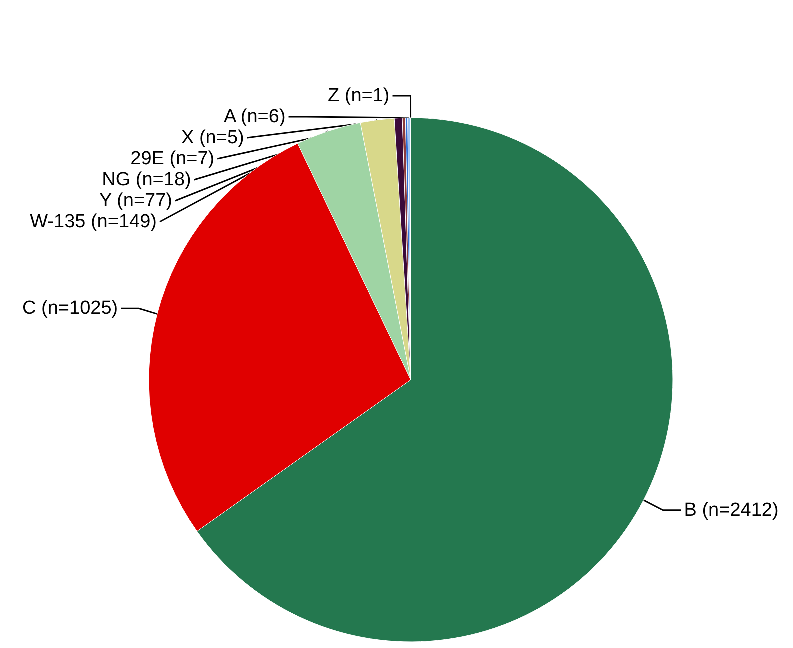 The image size is (793, 648). Describe the element at coordinates (212, 138) in the screenshot. I see `slice-label: X (n=5)` at that location.